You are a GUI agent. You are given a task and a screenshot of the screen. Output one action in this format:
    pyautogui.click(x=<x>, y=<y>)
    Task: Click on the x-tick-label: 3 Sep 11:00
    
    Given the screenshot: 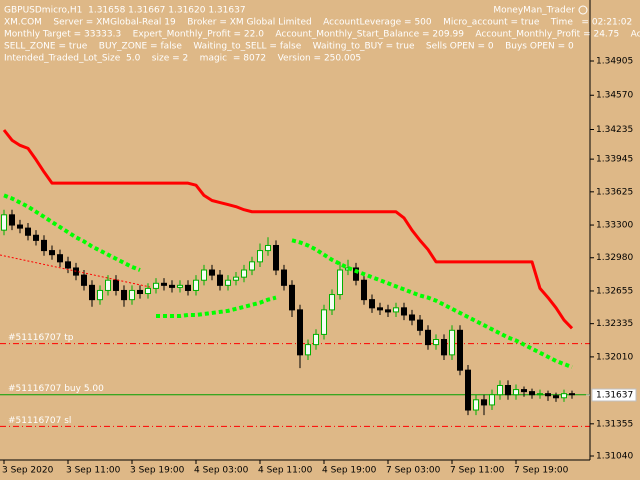 What is the action you would take?
    pyautogui.click(x=93, y=471)
    